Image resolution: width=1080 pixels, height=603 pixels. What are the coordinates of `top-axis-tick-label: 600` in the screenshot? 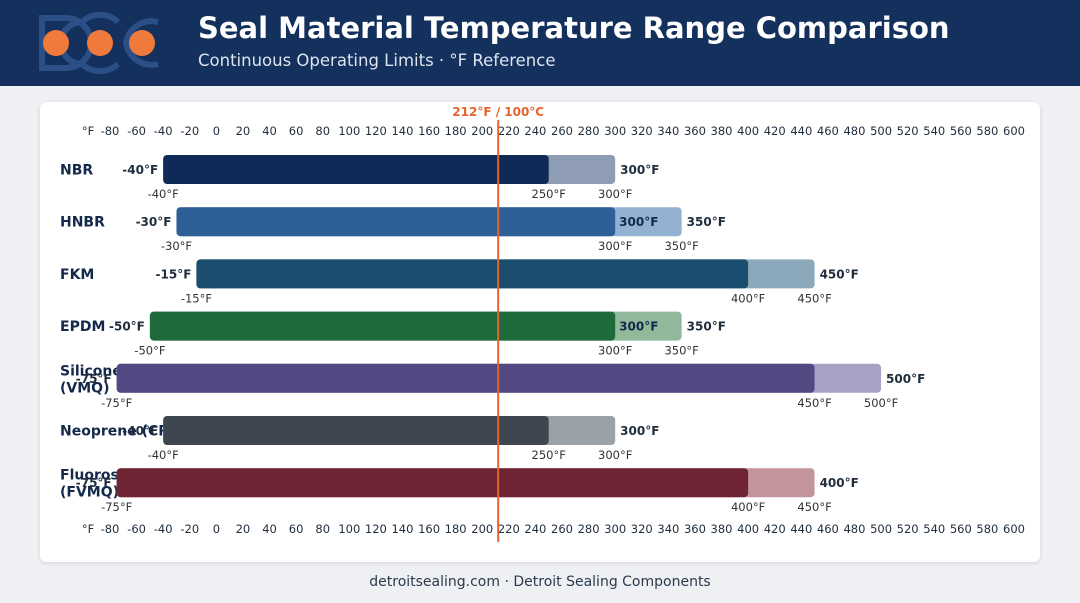 It's located at (1014, 131).